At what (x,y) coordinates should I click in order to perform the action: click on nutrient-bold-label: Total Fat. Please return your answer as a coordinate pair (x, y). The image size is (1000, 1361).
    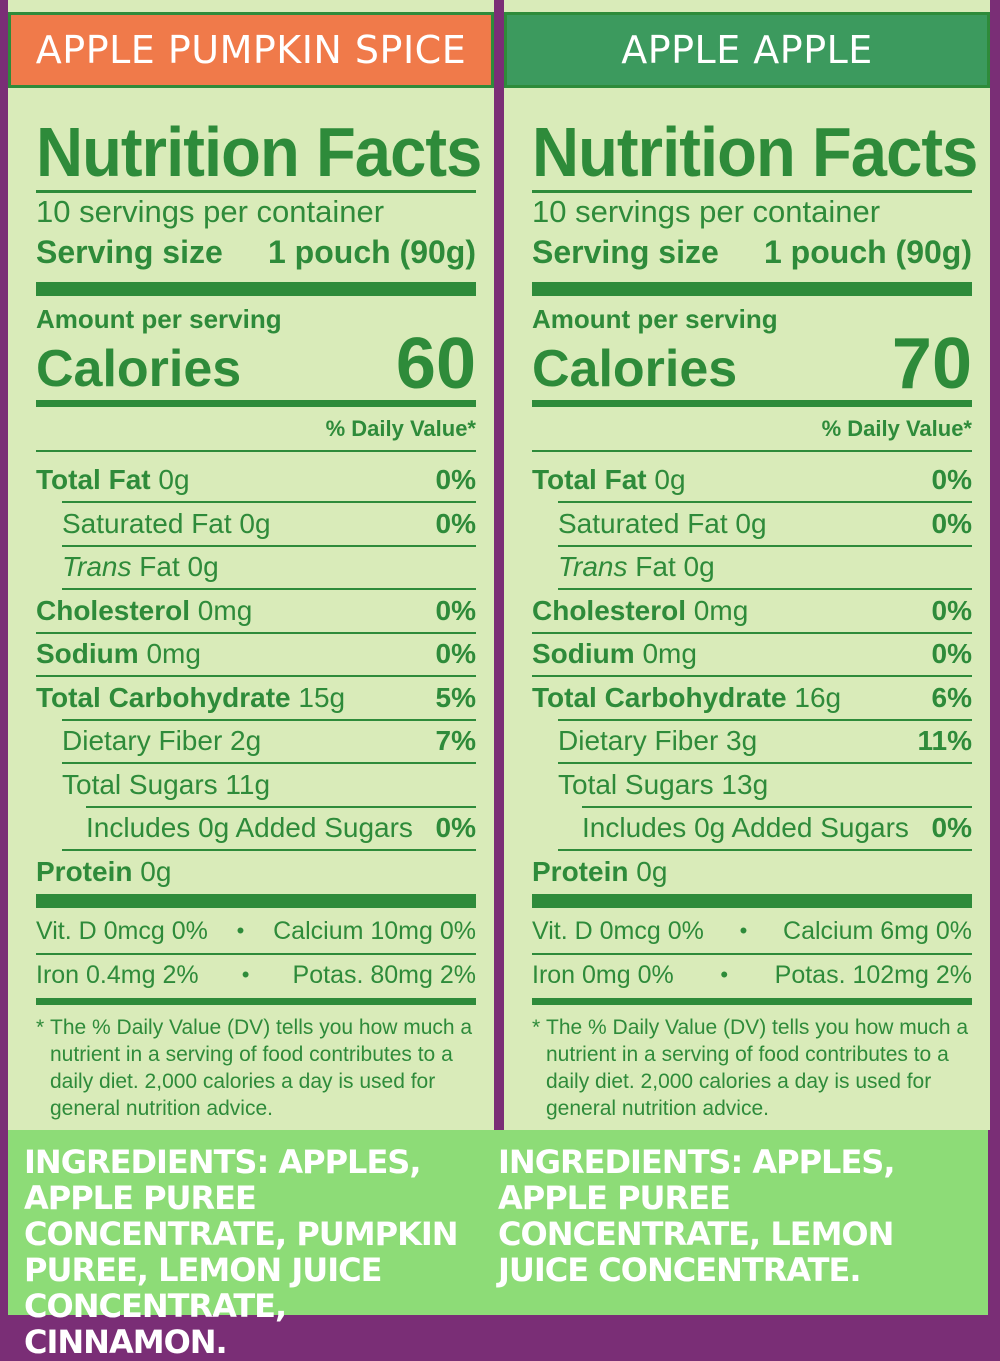
    Looking at the image, I should click on (589, 479).